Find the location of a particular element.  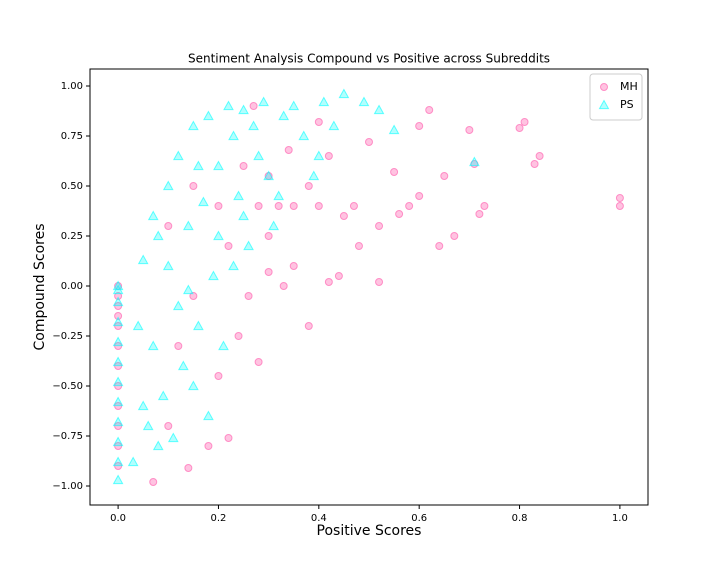

y-tick-label: −0.25 is located at coordinates (67, 336).